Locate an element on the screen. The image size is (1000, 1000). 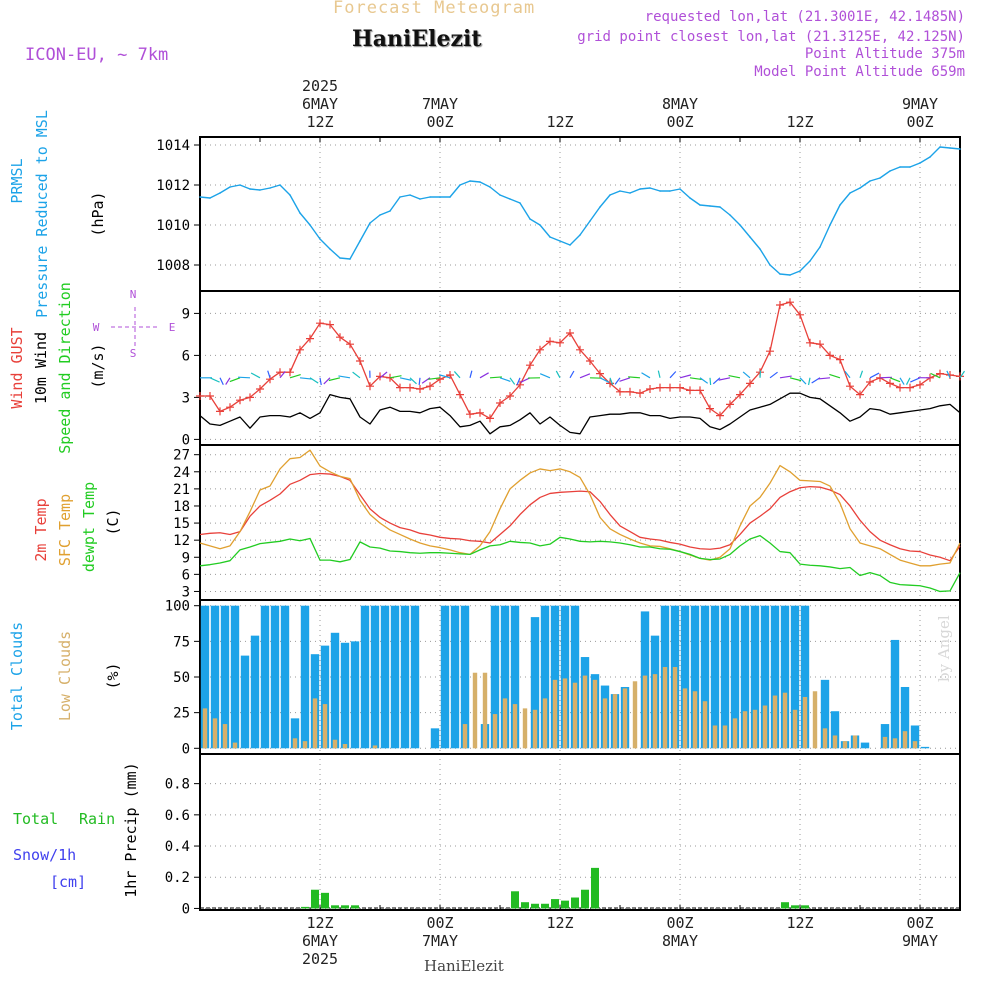
top-time-label: 2025 6MAY 12Z is located at coordinates (320, 104).